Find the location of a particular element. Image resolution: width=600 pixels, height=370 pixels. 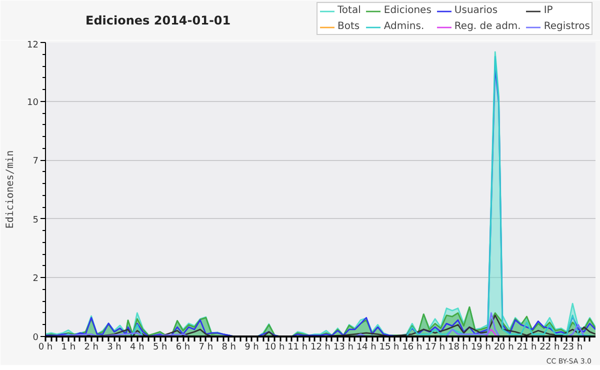

x-tick-label: 15 h is located at coordinates (389, 347).